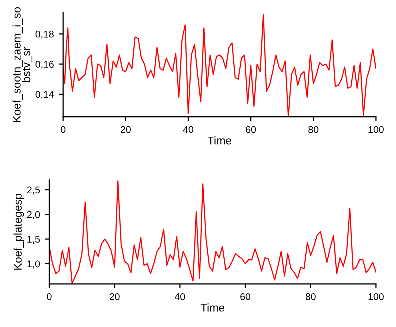 The width and height of the screenshot is (396, 327). I want to click on y-tick-label: 2,0, so click(33, 215).